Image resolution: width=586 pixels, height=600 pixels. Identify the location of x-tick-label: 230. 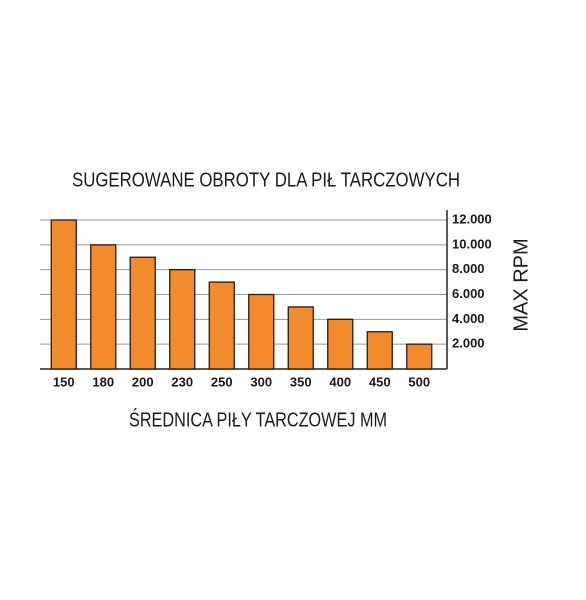
(182, 381).